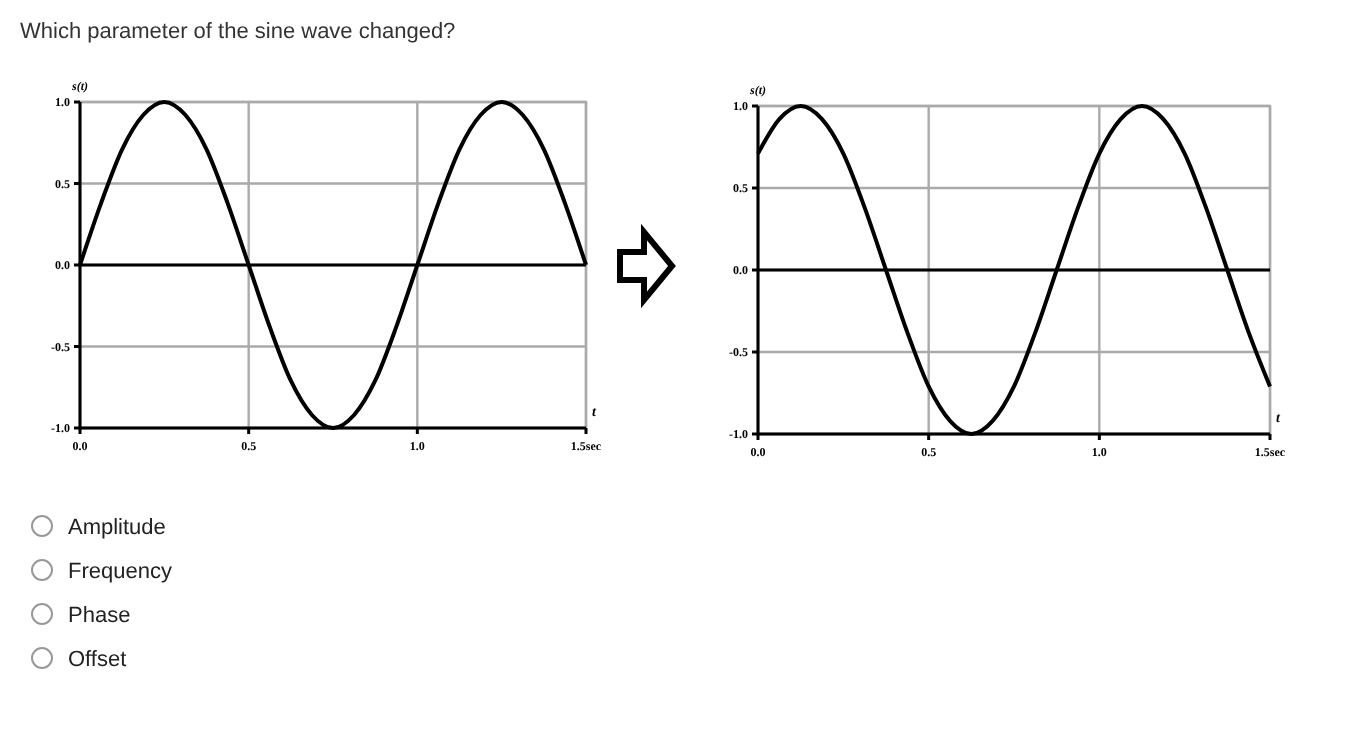  Describe the element at coordinates (99, 616) in the screenshot. I see `text: Phase` at that location.